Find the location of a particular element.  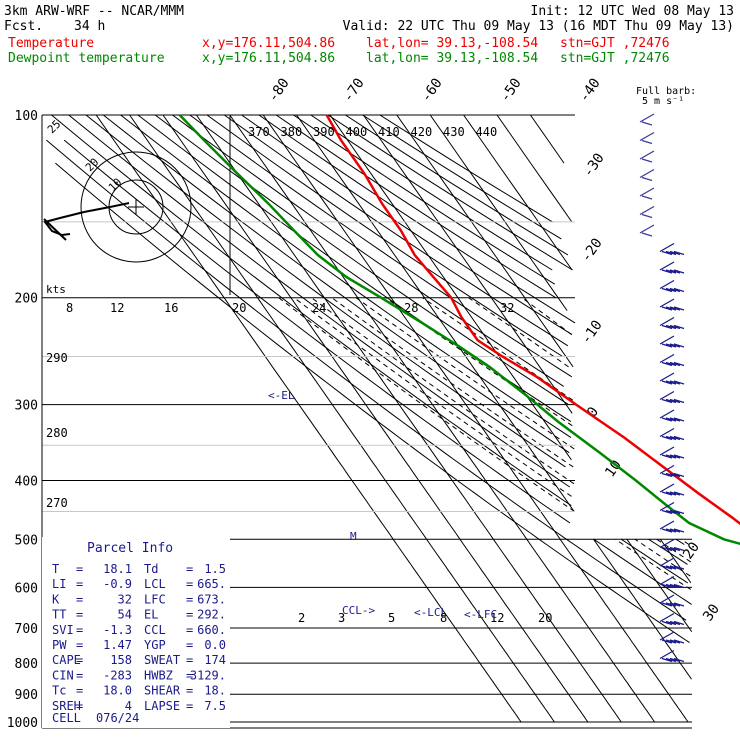

parcel-info-l2: LCL is located at coordinates (155, 584).